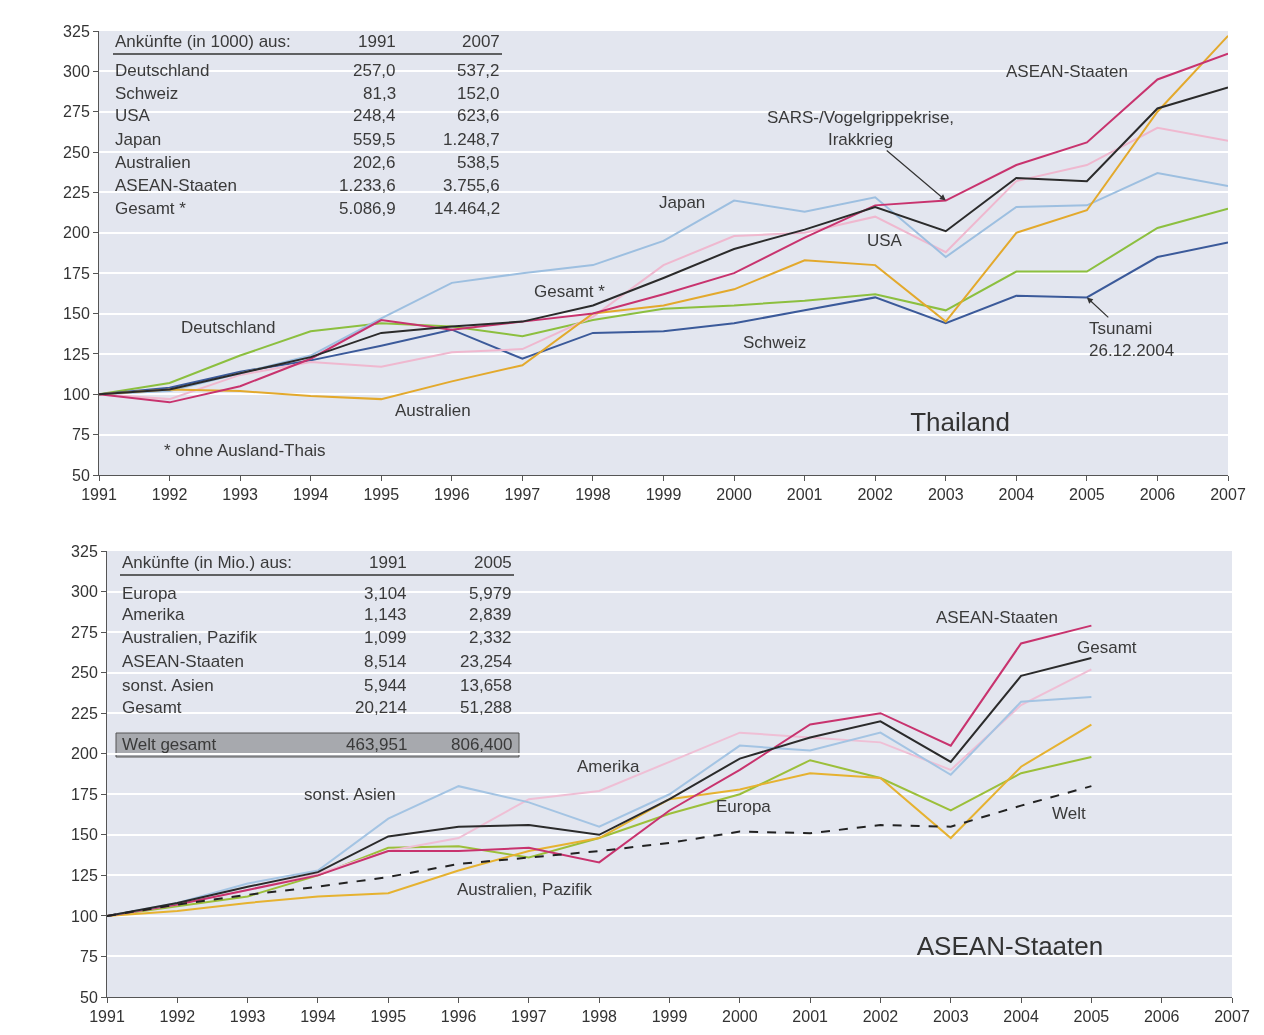  What do you see at coordinates (885, 240) in the screenshot?
I see `series-label: USA` at bounding box center [885, 240].